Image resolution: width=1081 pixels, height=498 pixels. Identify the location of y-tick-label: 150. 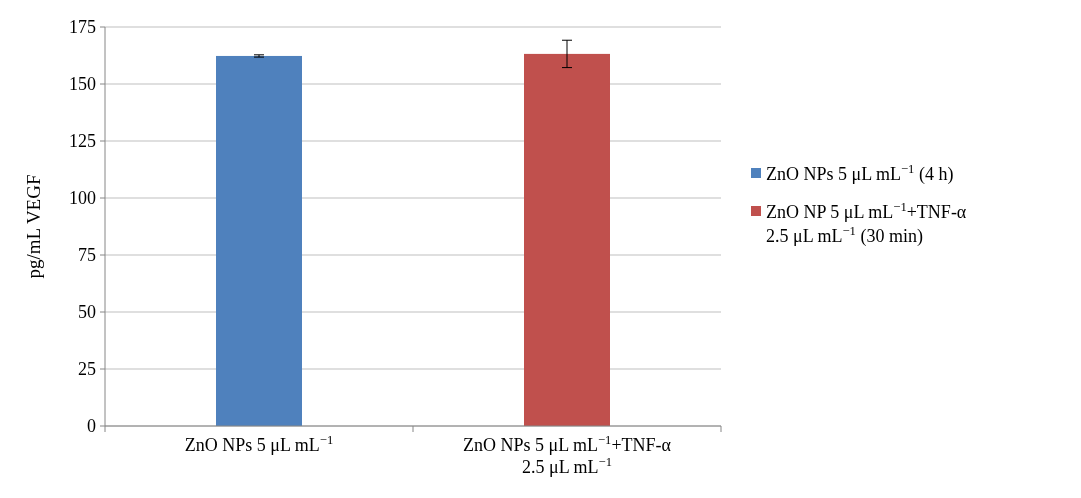
(82, 84).